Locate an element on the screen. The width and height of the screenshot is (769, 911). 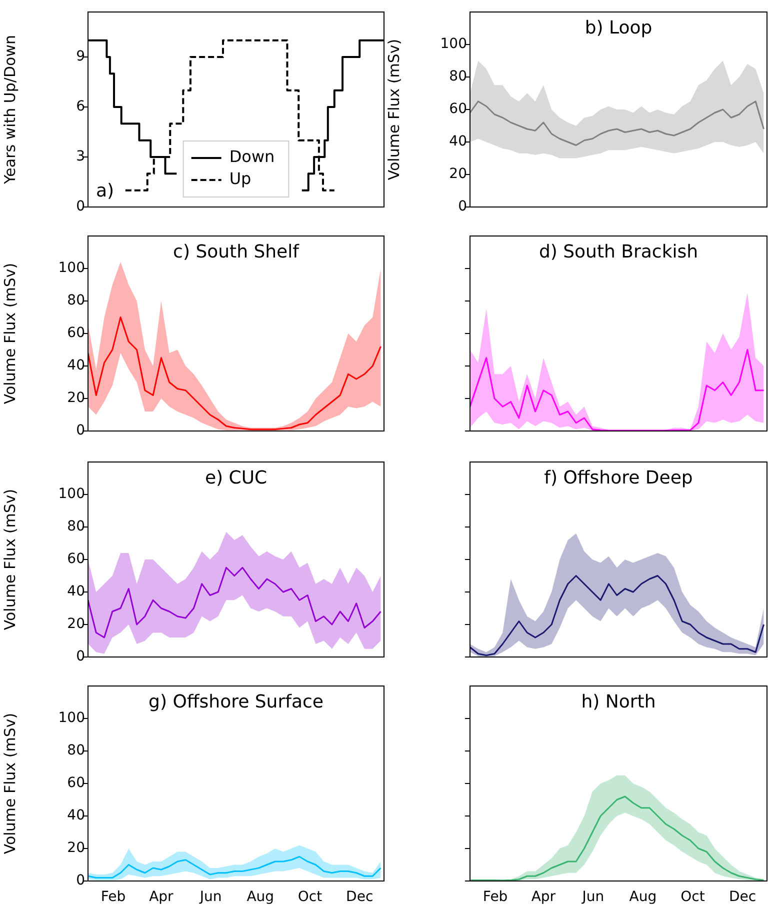
y-tick-label: 9 is located at coordinates (80, 56).